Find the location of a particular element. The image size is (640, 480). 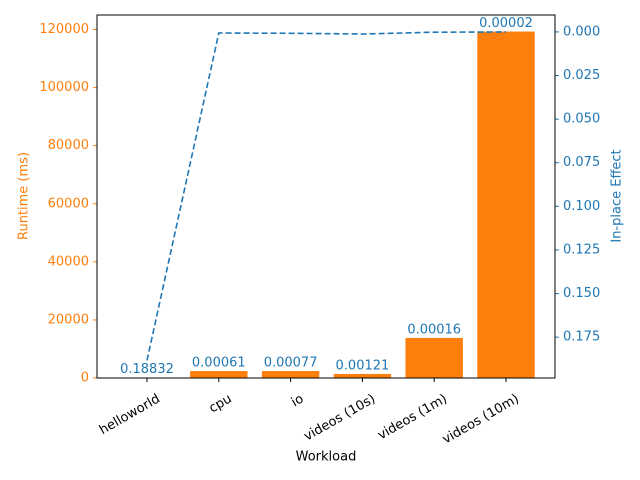

value-label: 0.00077 is located at coordinates (291, 363).